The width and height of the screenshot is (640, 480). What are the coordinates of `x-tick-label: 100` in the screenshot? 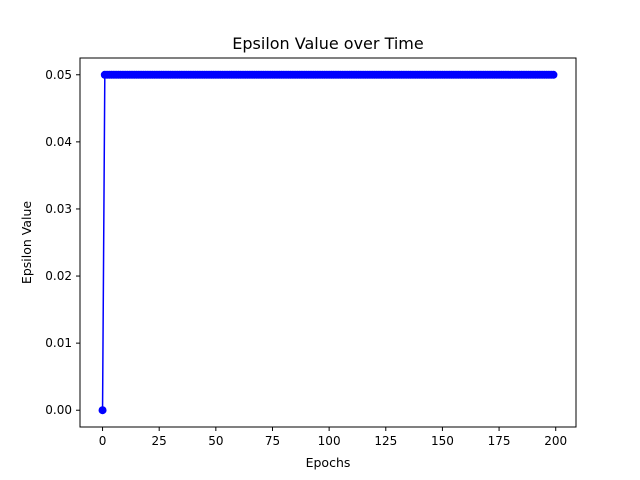 It's located at (329, 441).